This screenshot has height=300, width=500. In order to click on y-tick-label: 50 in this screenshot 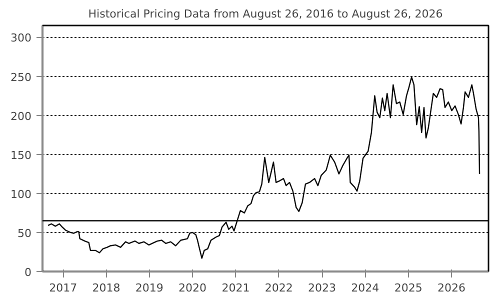, I will do `click(25, 233)`.